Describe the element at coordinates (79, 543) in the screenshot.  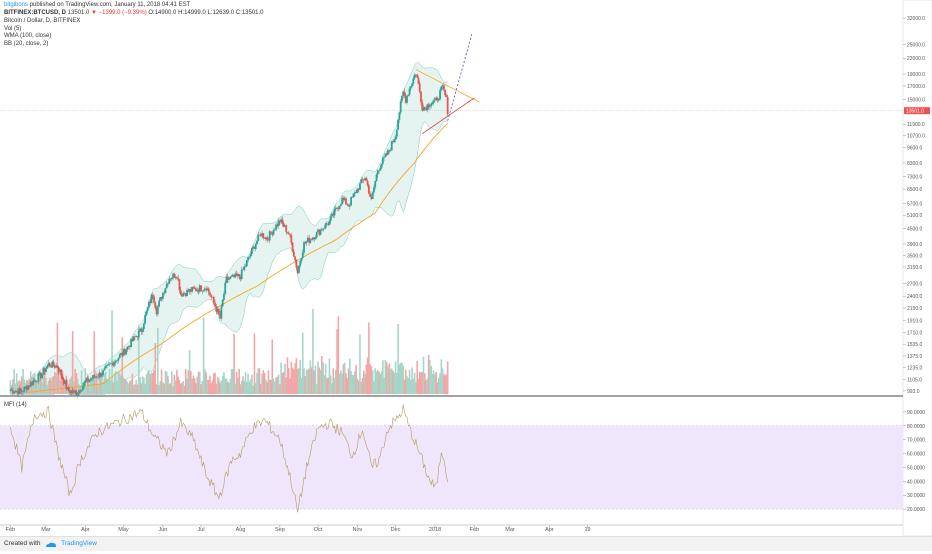
I see `tradingview-brand: TradingView` at that location.